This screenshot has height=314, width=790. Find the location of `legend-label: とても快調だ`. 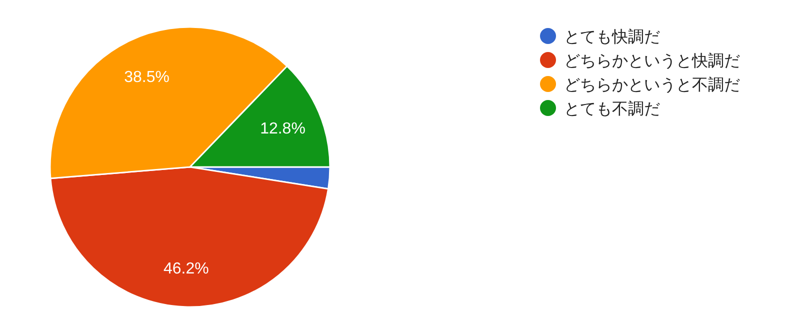

legend-label: とても快調だ is located at coordinates (612, 37).